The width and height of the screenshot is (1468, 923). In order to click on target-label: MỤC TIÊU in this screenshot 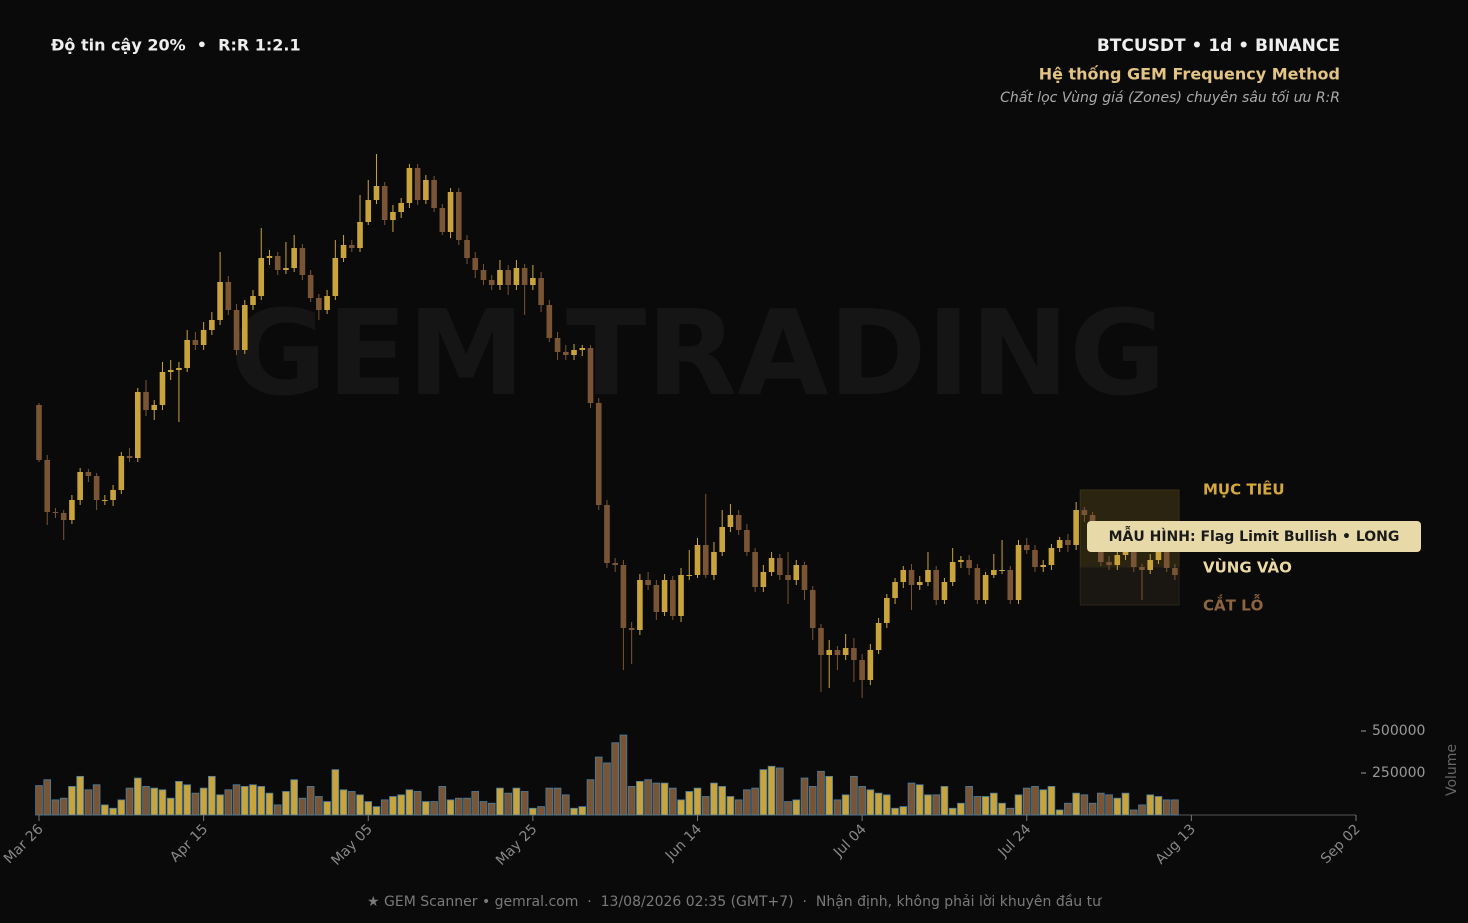, I will do `click(1244, 489)`.